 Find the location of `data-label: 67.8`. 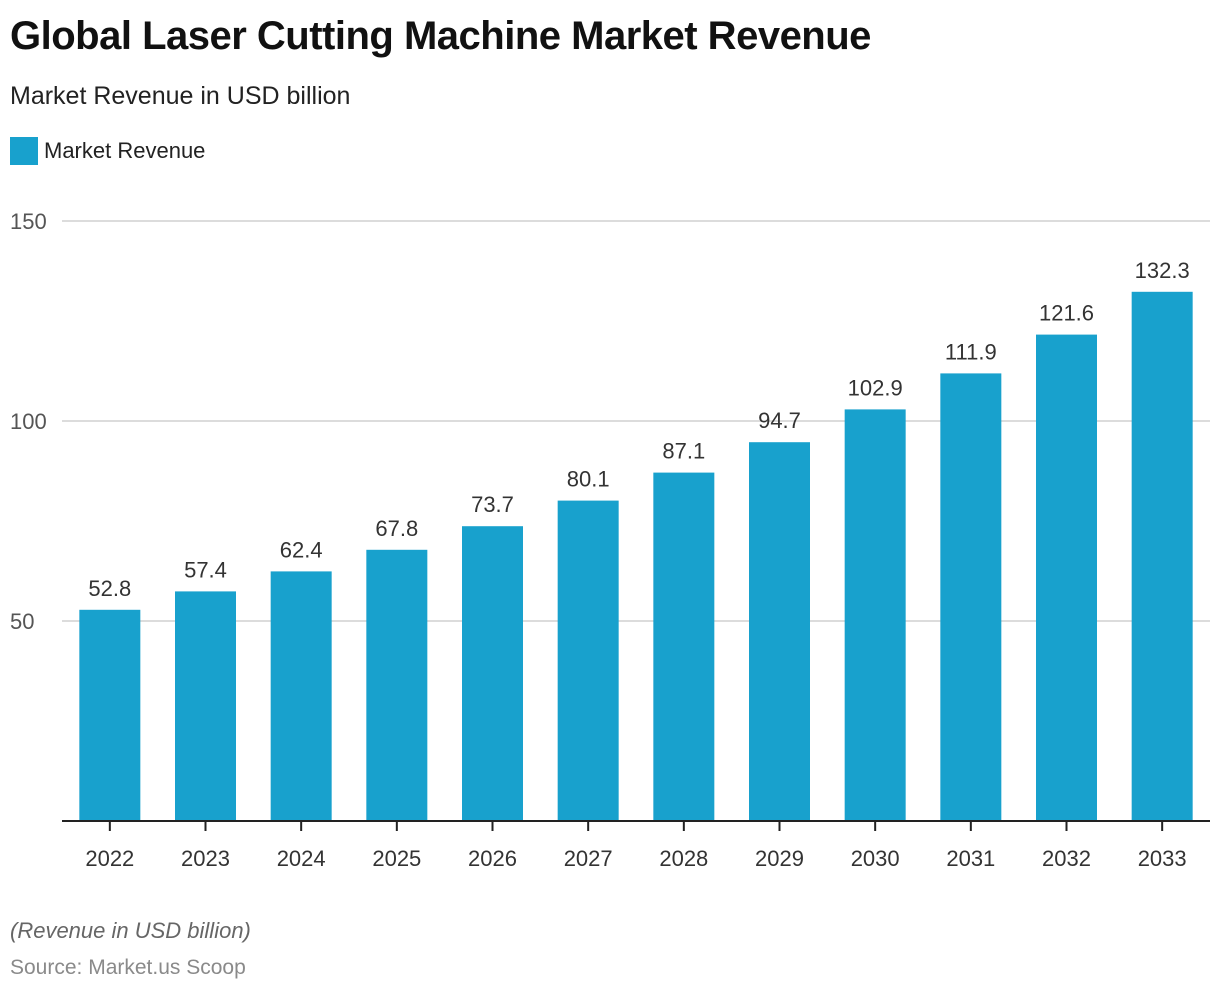

data-label: 67.8 is located at coordinates (396, 528).